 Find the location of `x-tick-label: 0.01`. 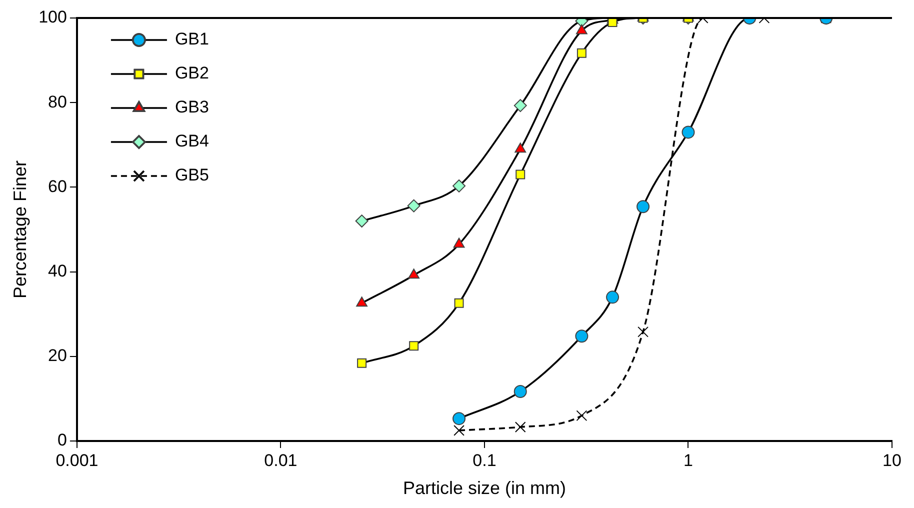

x-tick-label: 0.01 is located at coordinates (281, 460).